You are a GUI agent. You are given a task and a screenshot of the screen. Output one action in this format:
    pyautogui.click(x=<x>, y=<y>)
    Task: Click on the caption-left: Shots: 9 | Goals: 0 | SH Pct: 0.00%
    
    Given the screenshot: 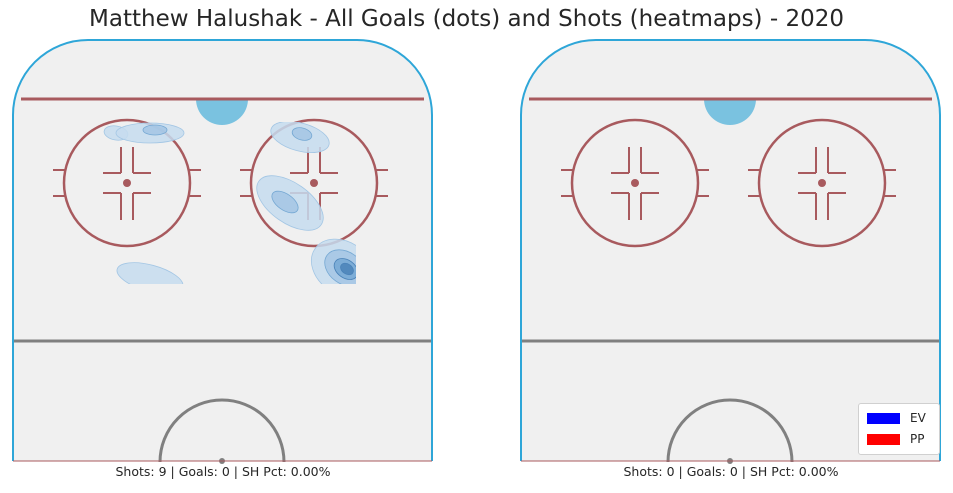 What is the action you would take?
    pyautogui.click(x=223, y=471)
    